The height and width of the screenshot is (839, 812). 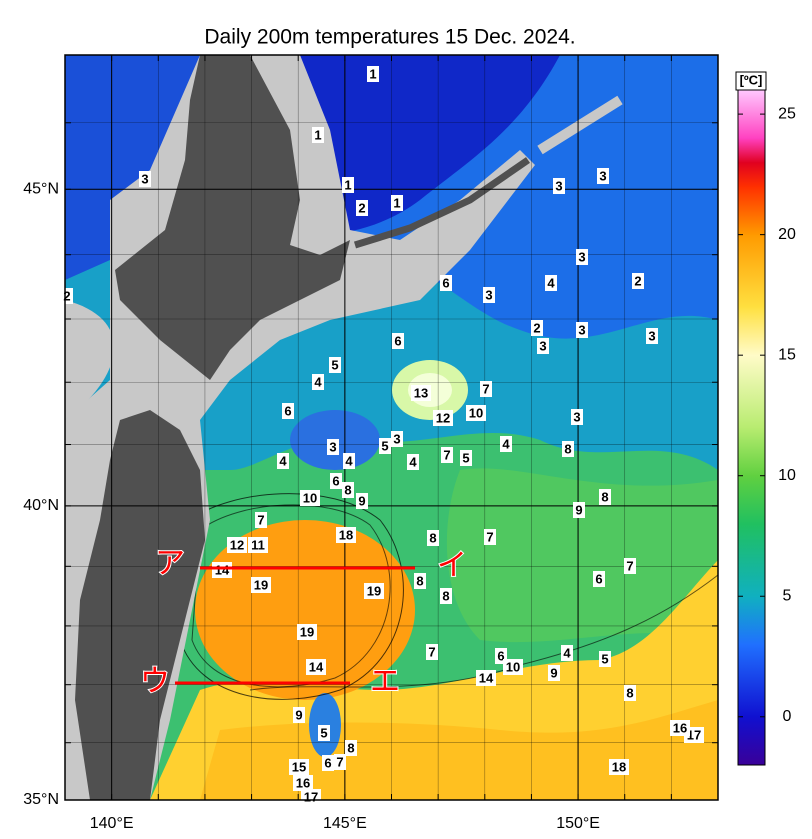 What do you see at coordinates (787, 595) in the screenshot?
I see `colorbar-tick-label: 5` at bounding box center [787, 595].